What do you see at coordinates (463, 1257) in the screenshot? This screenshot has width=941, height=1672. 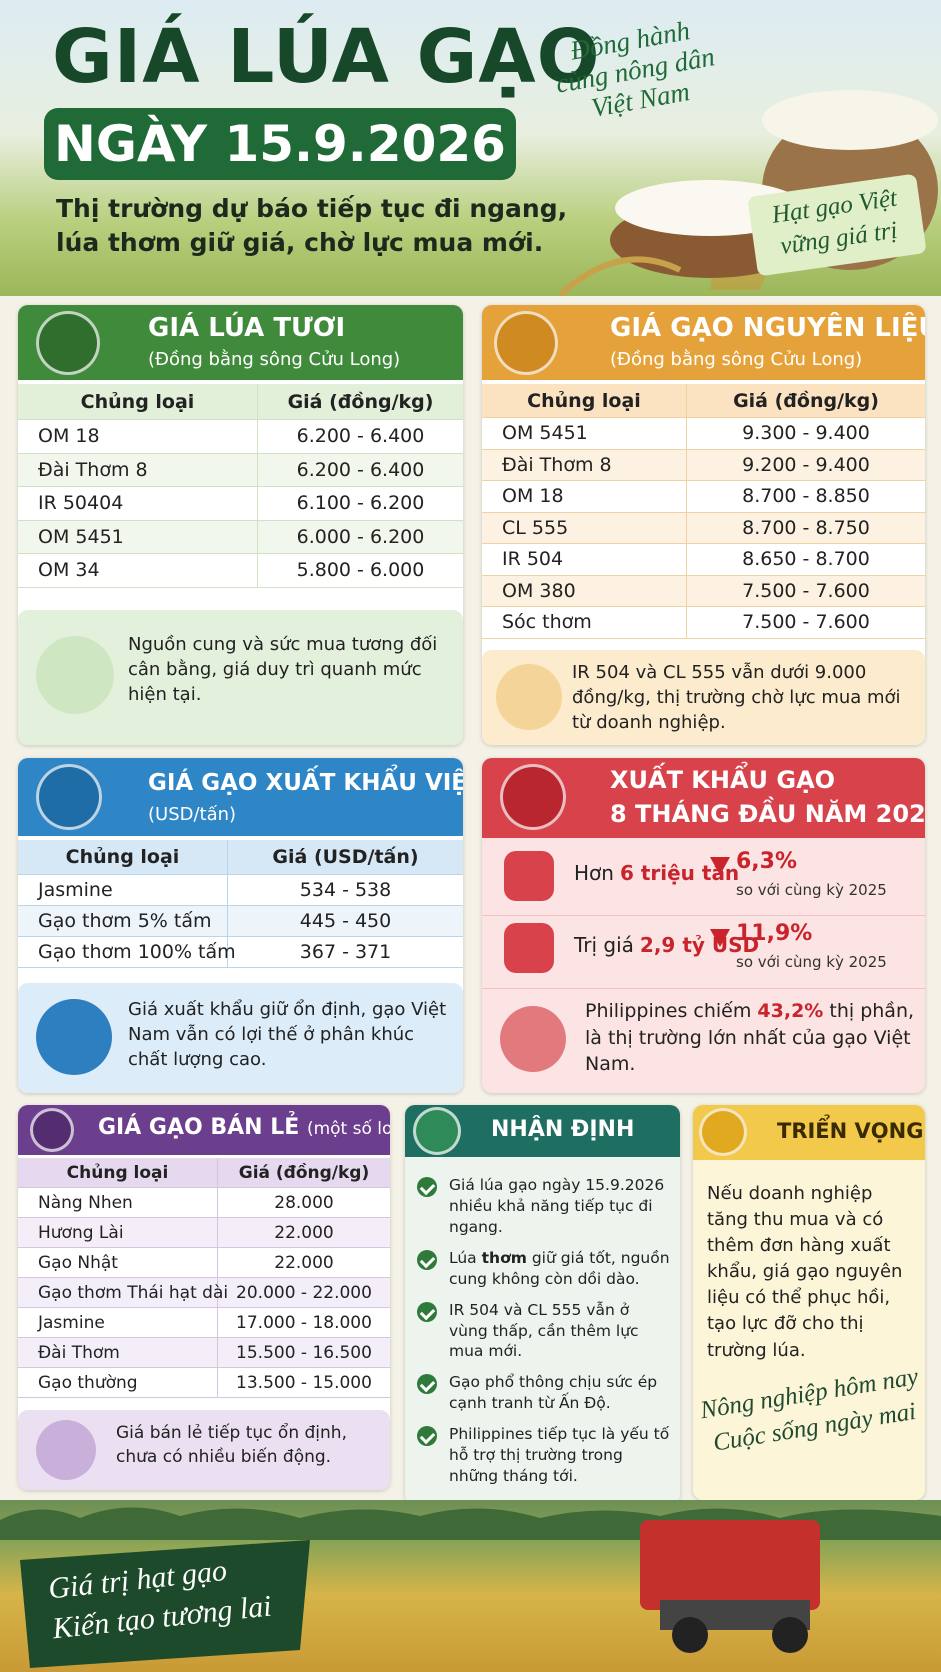 I see `bullet-text: Lúa` at bounding box center [463, 1257].